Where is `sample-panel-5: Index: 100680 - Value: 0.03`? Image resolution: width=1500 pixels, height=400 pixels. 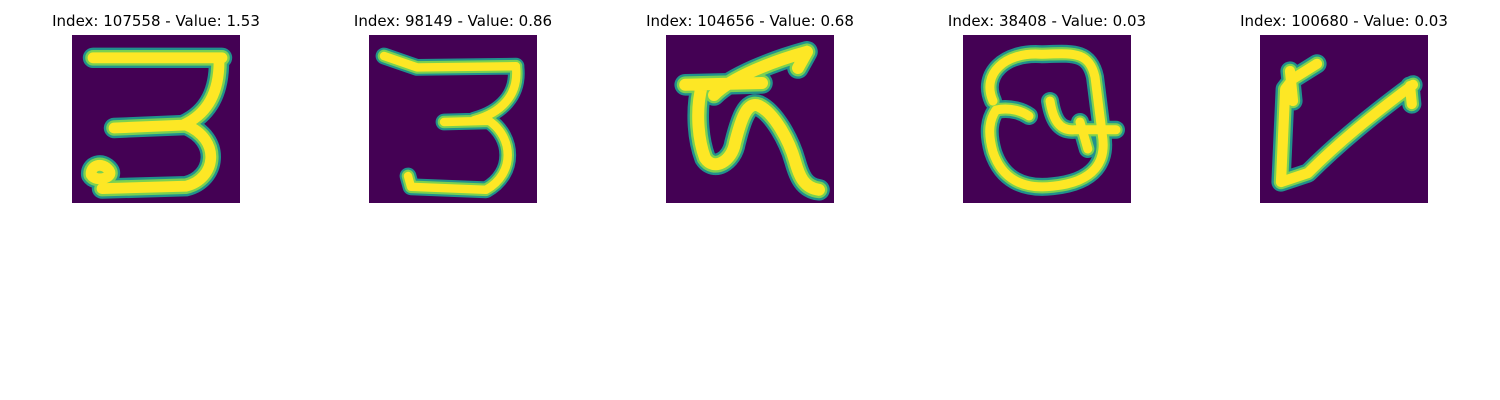
sample-panel-5: Index: 100680 - Value: 0.03 is located at coordinates (1344, 105).